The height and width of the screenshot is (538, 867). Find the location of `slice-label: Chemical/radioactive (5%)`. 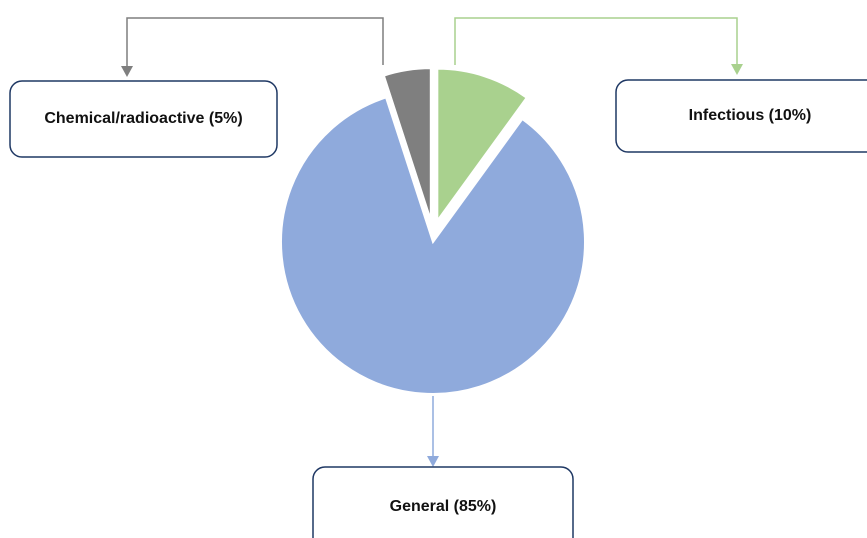

slice-label: Chemical/radioactive (5%) is located at coordinates (143, 118).